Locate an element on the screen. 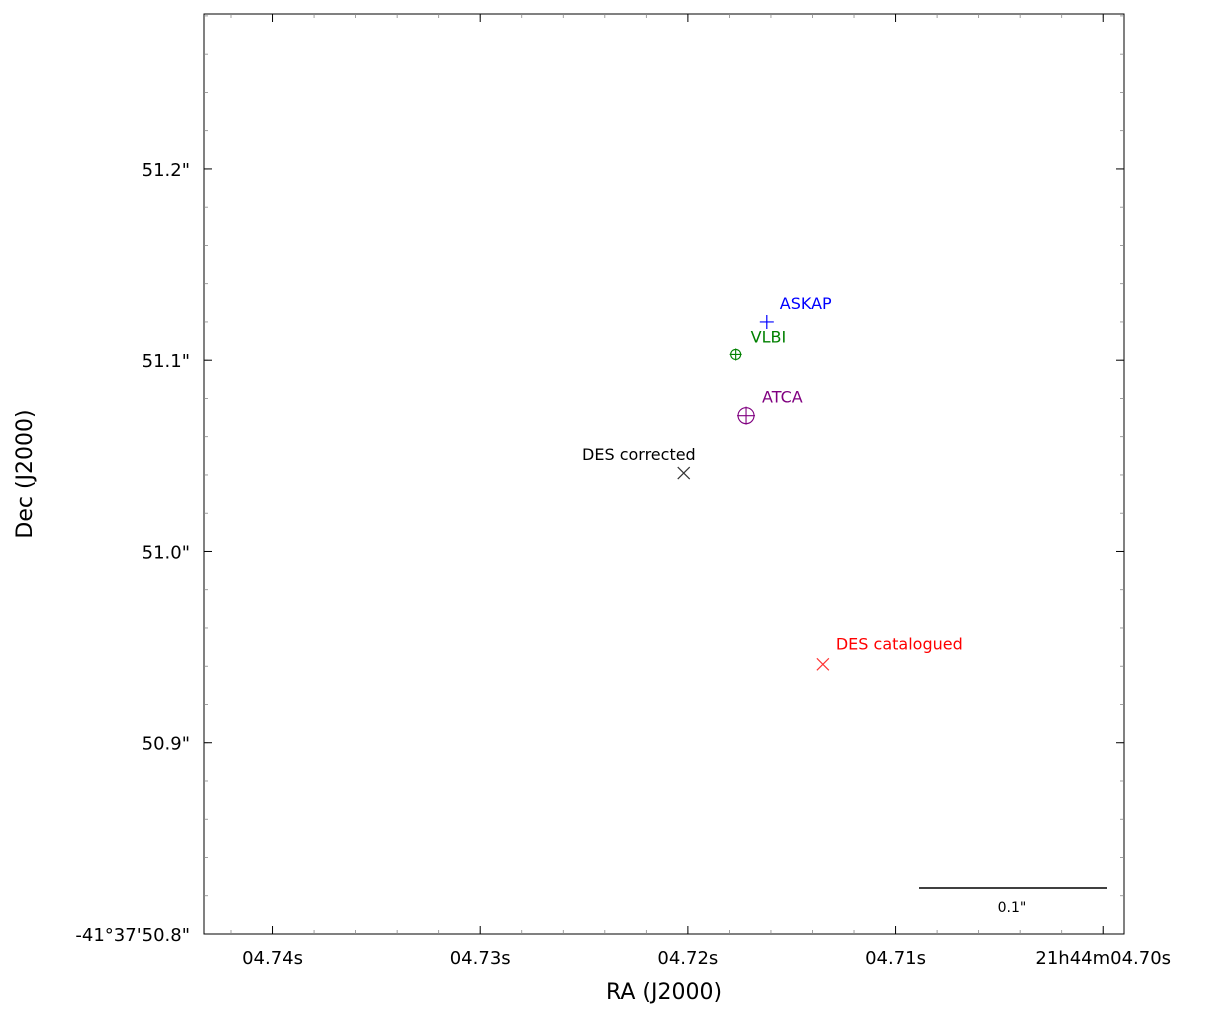  scale-bar-label: 0.1" is located at coordinates (1012, 908).